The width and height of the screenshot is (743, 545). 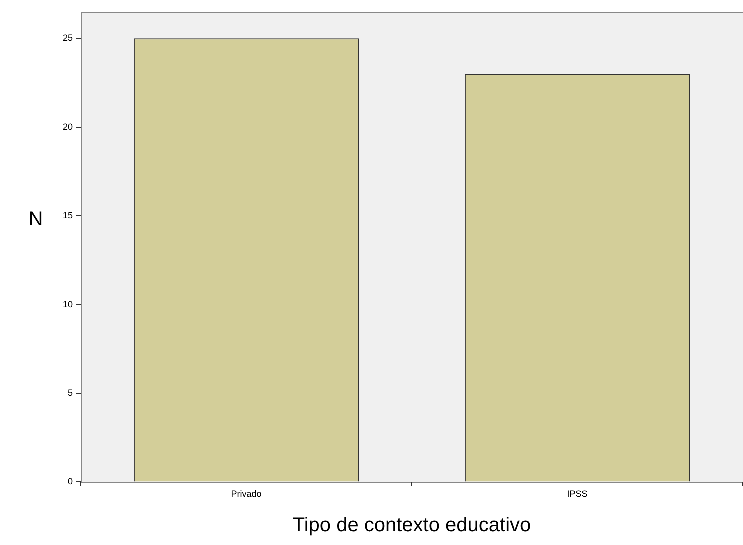 What do you see at coordinates (577, 494) in the screenshot?
I see `x-tick-label: IPSS` at bounding box center [577, 494].